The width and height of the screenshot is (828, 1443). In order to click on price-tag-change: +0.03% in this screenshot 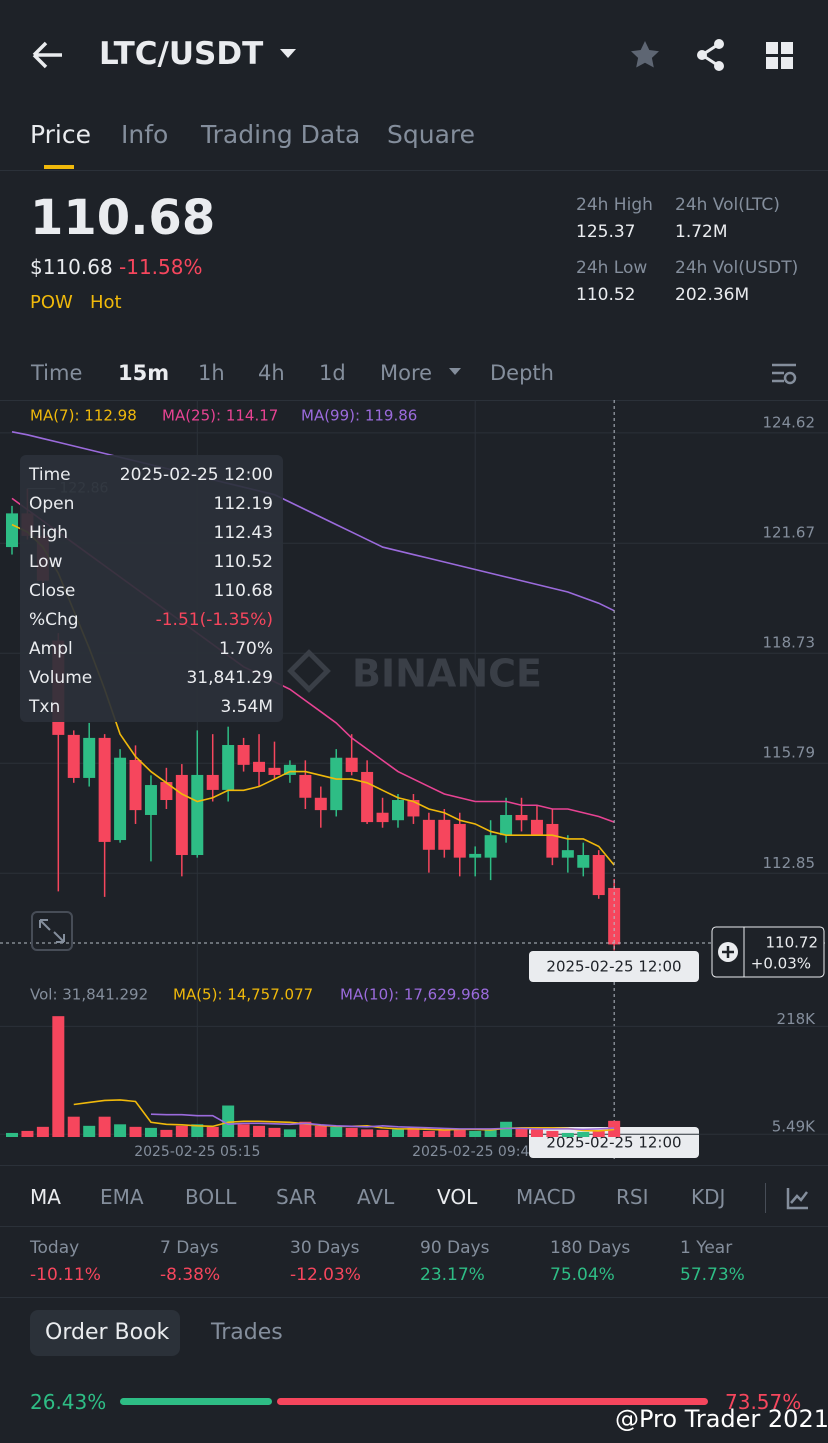, I will do `click(781, 963)`.